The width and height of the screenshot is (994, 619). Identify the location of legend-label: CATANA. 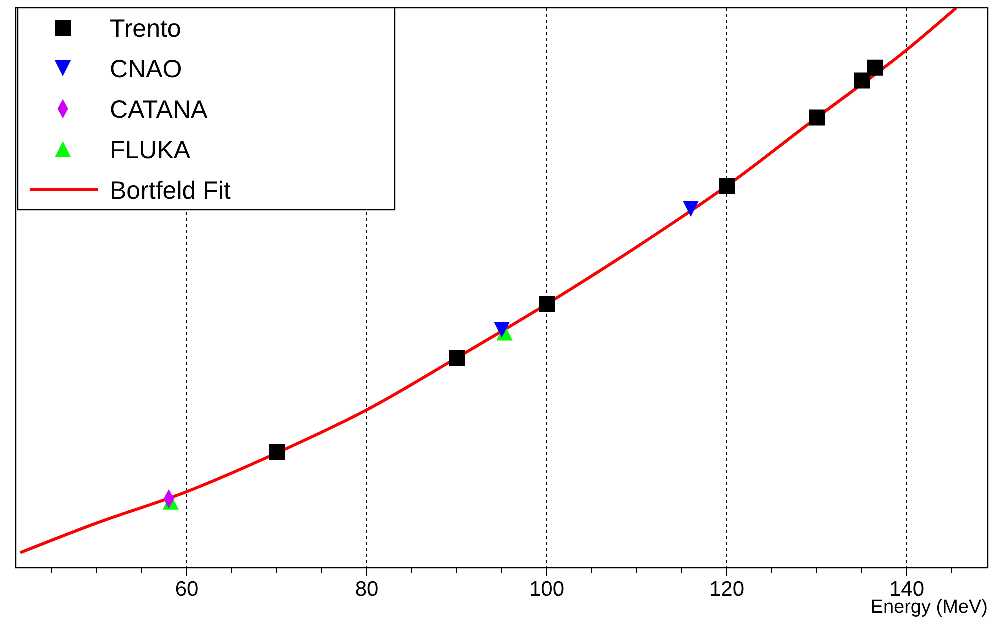
(159, 110).